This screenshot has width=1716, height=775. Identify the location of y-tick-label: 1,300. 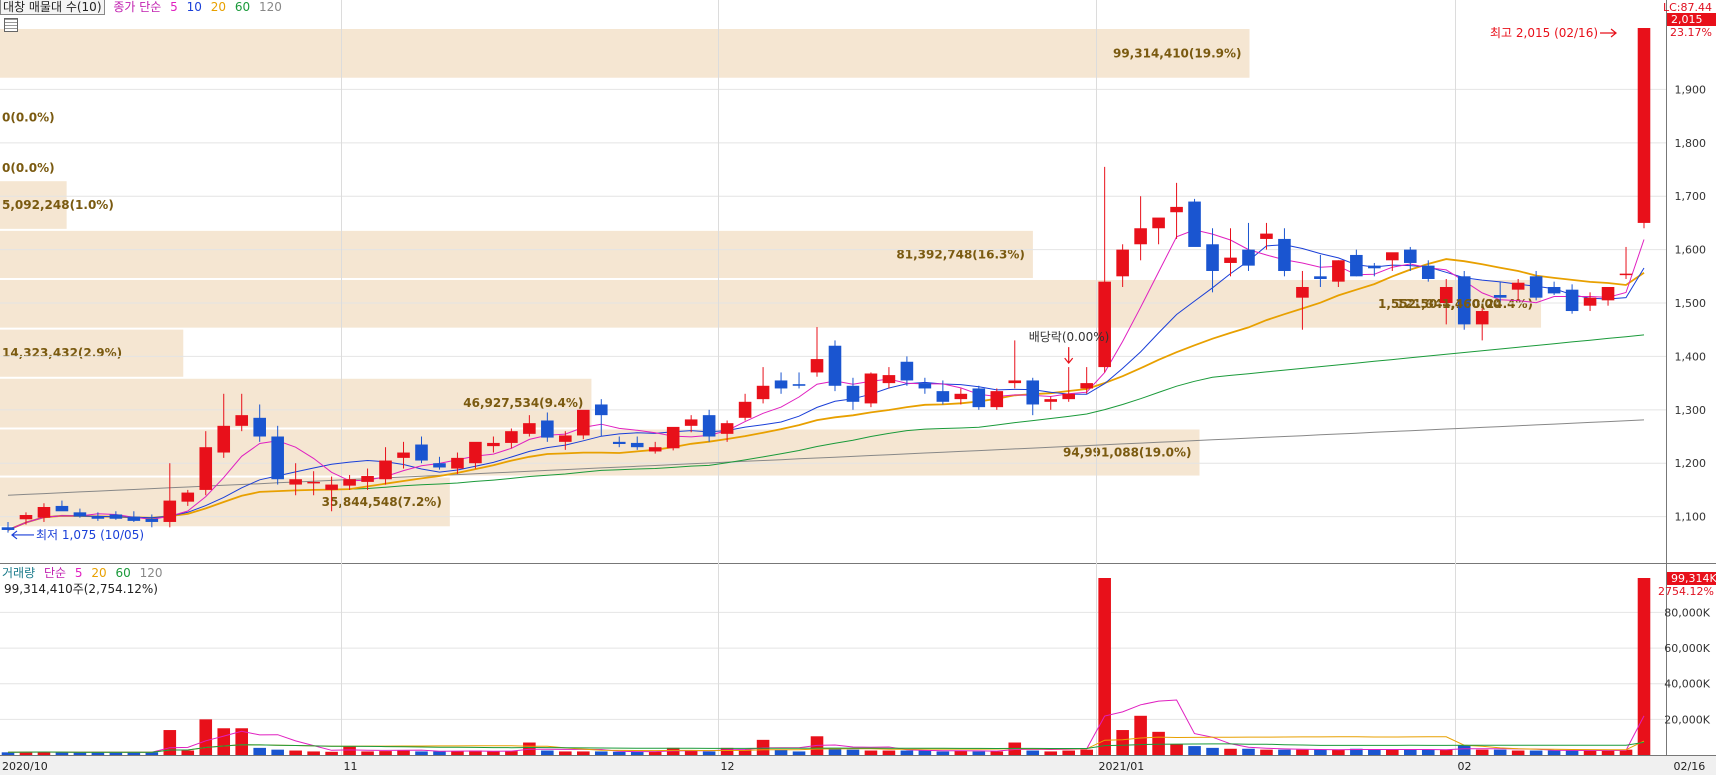
(1691, 410).